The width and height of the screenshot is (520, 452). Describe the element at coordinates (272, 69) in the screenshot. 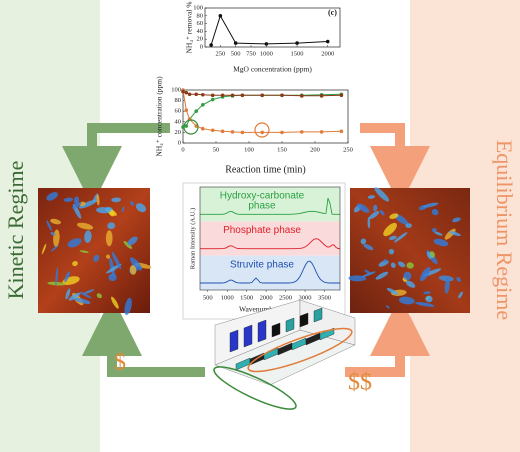

I see `x-axis-label: MgO concentration (ppm)` at that location.